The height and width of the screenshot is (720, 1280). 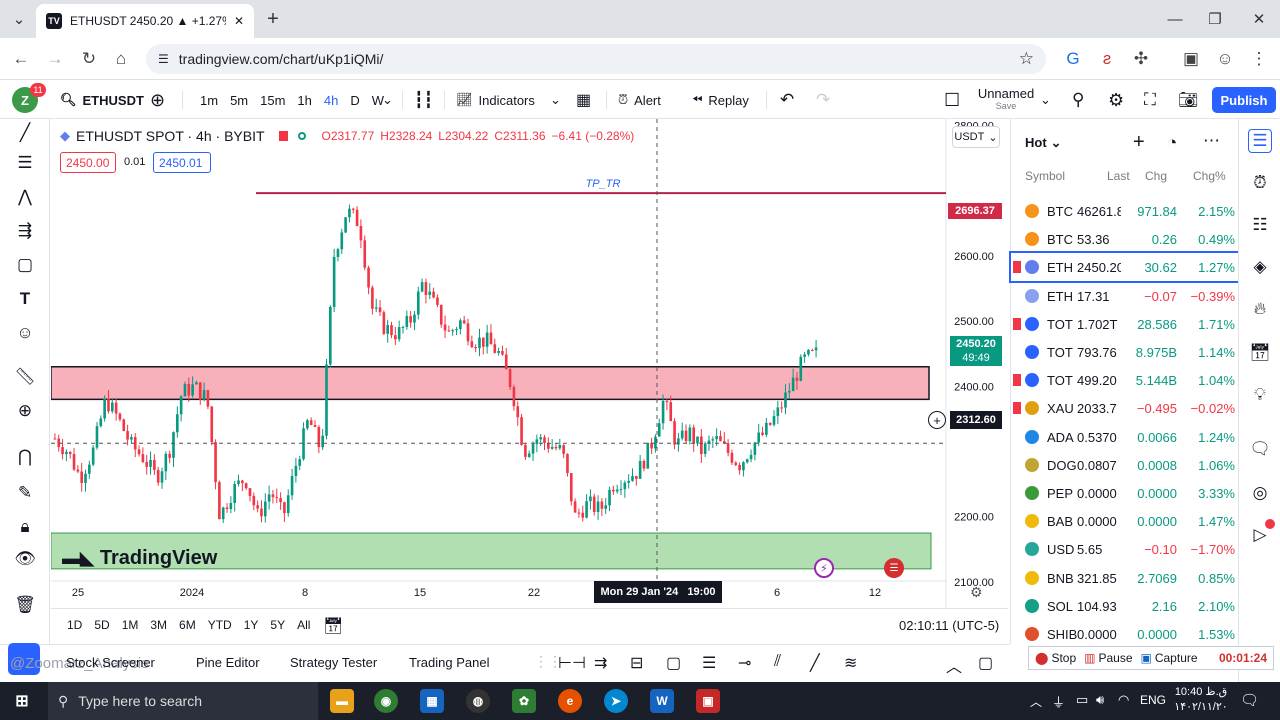 What do you see at coordinates (1125, 408) in the screenshot?
I see `watchlist-row: XAU 2033.7 −0.495 −0.02%` at bounding box center [1125, 408].